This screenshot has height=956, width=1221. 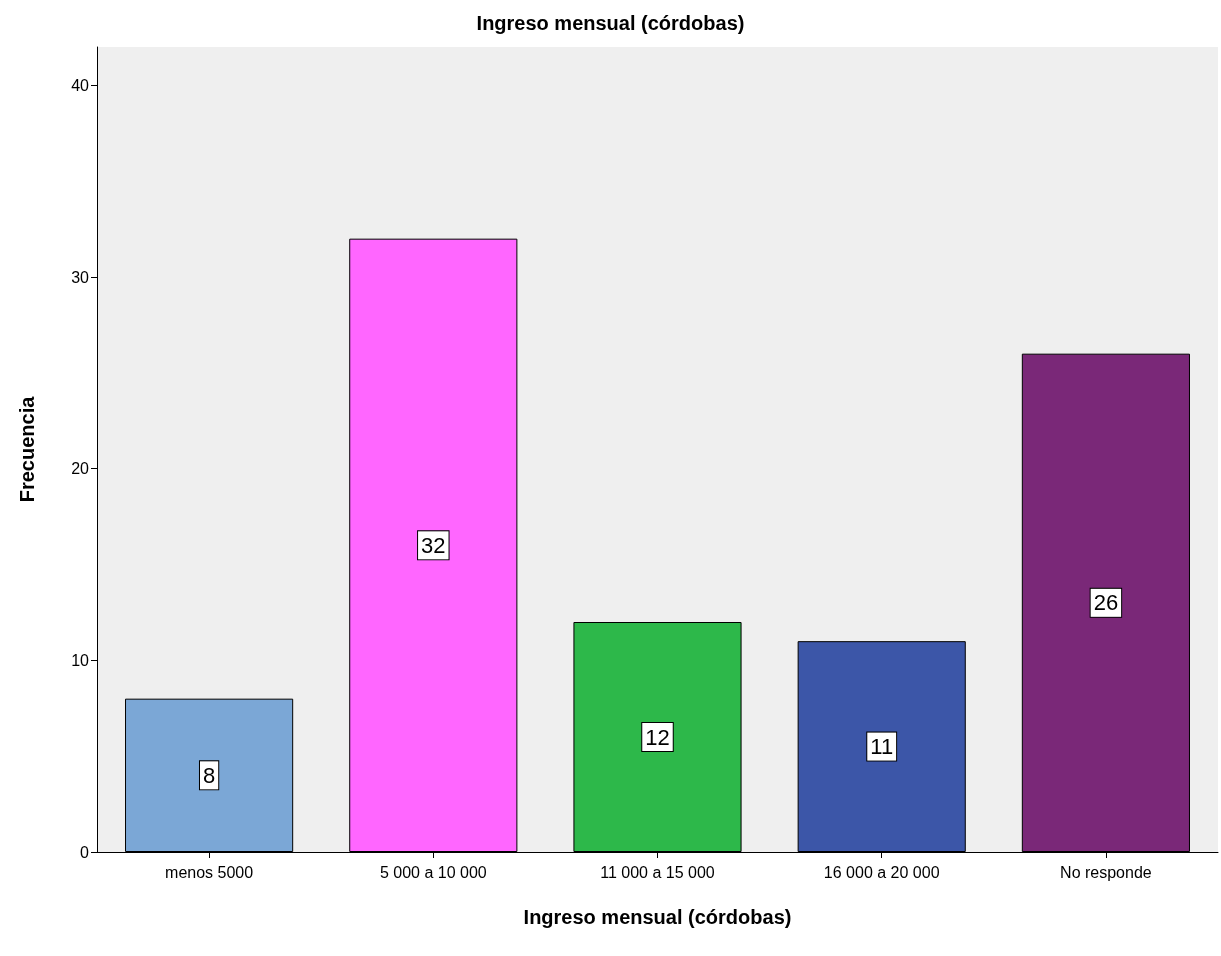 I want to click on y-tick-label: 20, so click(x=80, y=469).